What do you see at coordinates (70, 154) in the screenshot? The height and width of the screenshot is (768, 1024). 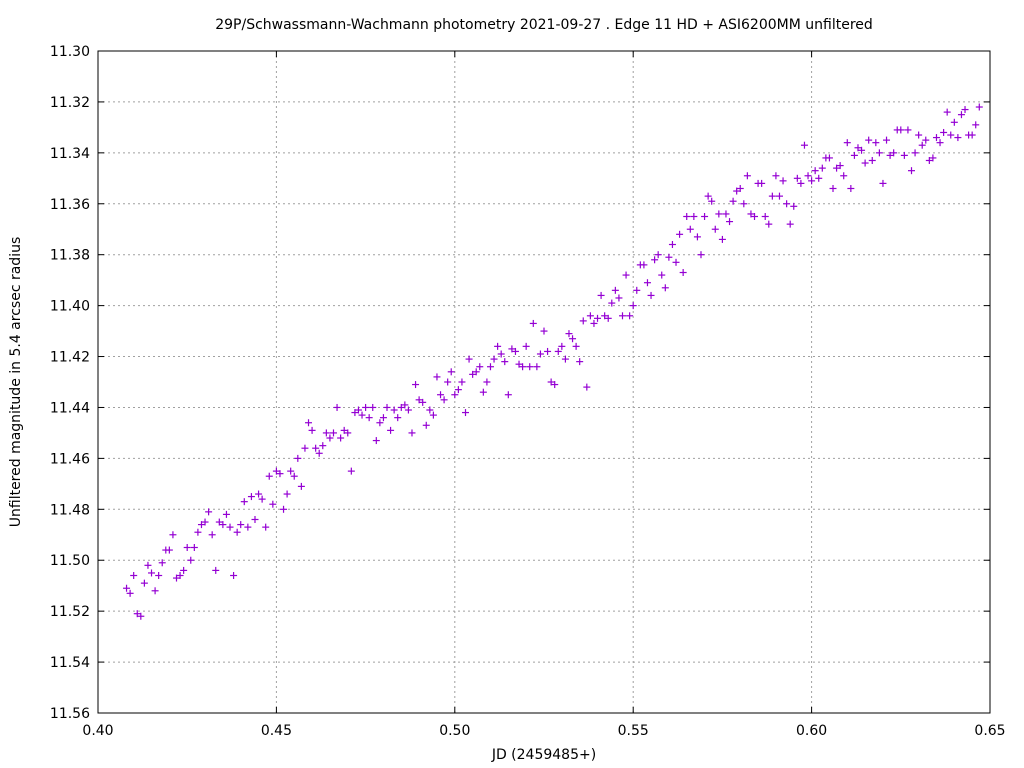 I see `y-tick-label: 11.34` at bounding box center [70, 154].